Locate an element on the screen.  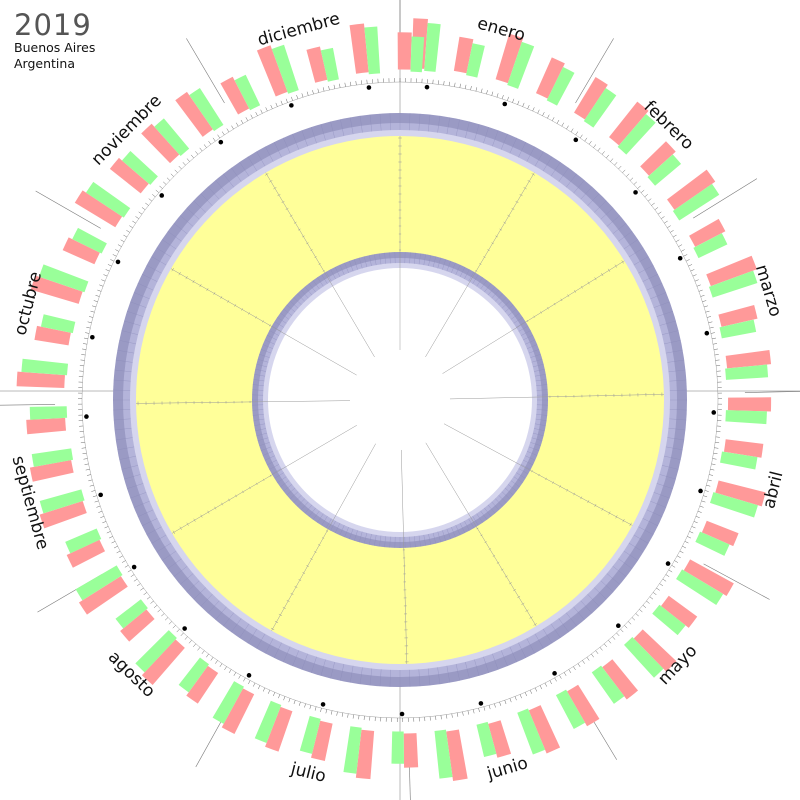
moon-phase-dot is located at coordinates (505, 104).